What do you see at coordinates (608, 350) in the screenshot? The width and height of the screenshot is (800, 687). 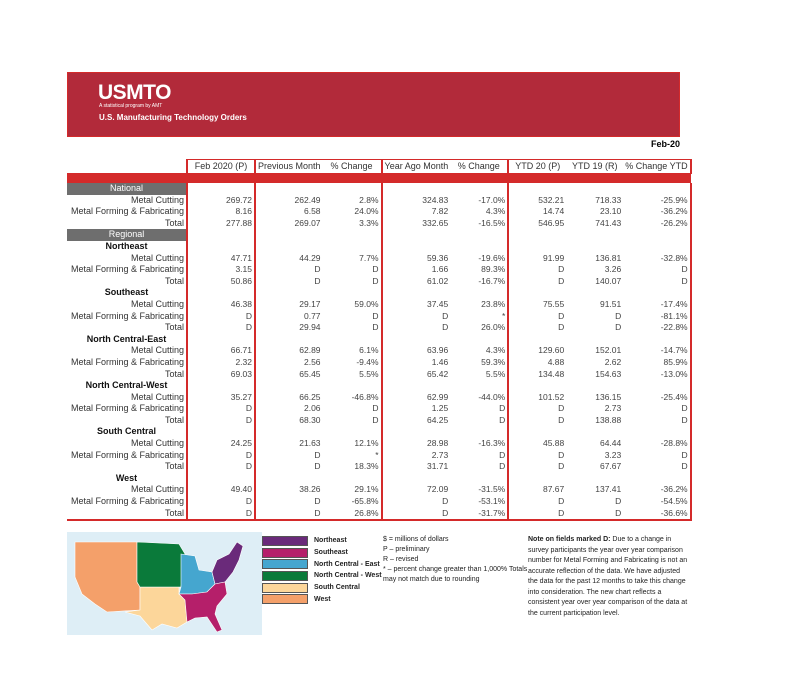 I see `data-cell: 152.01` at bounding box center [608, 350].